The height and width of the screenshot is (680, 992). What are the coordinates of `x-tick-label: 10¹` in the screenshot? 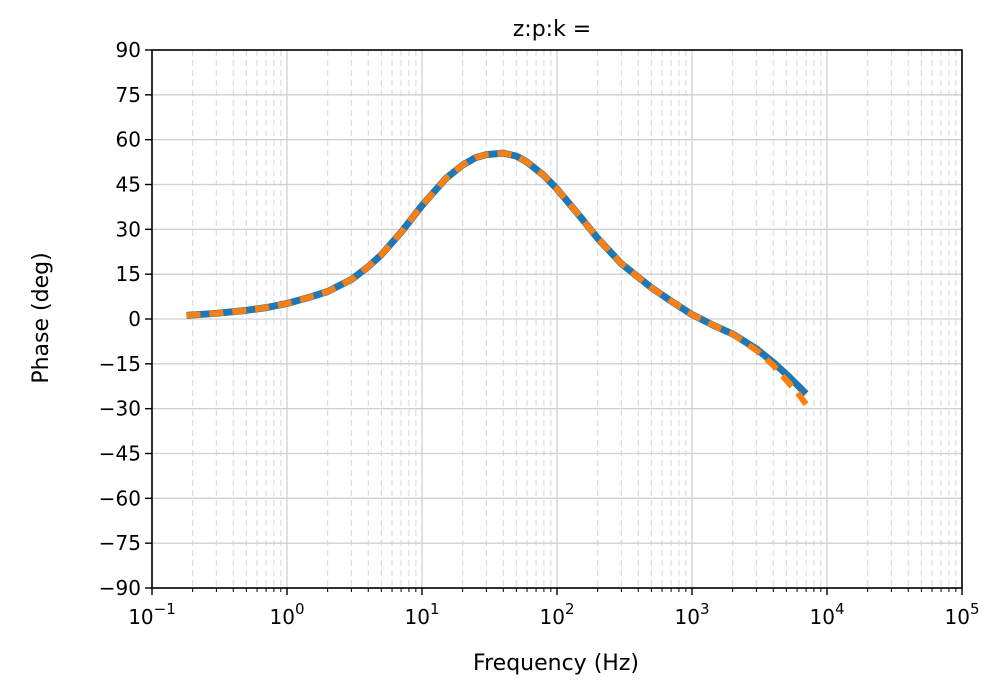 It's located at (422, 614).